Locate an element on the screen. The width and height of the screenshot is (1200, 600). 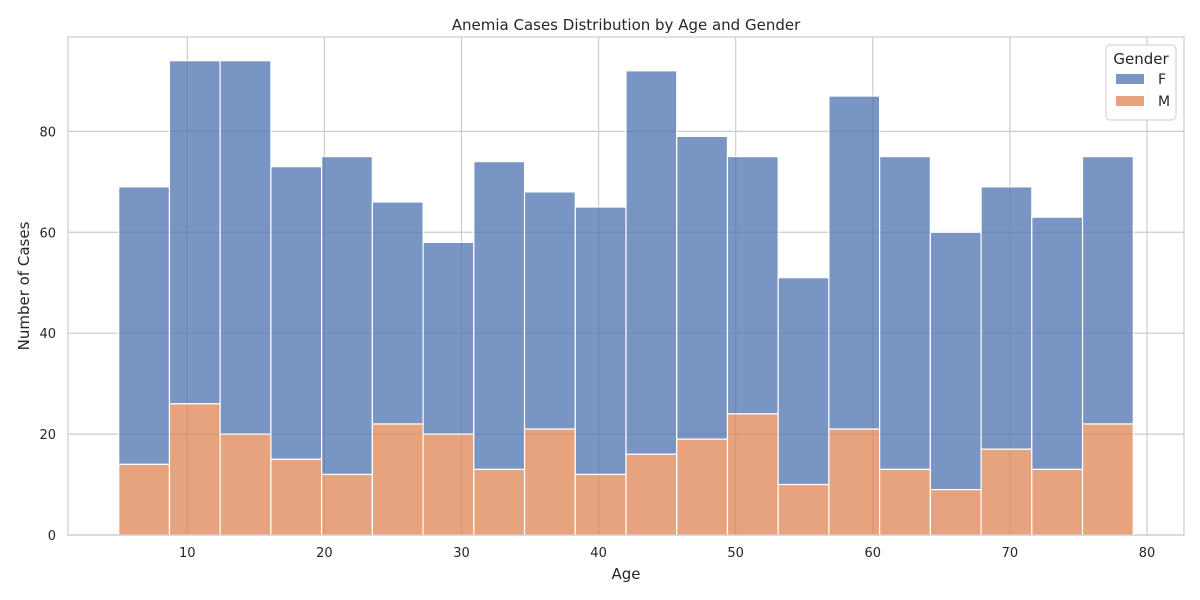
x-tick-label: 10 is located at coordinates (187, 553).